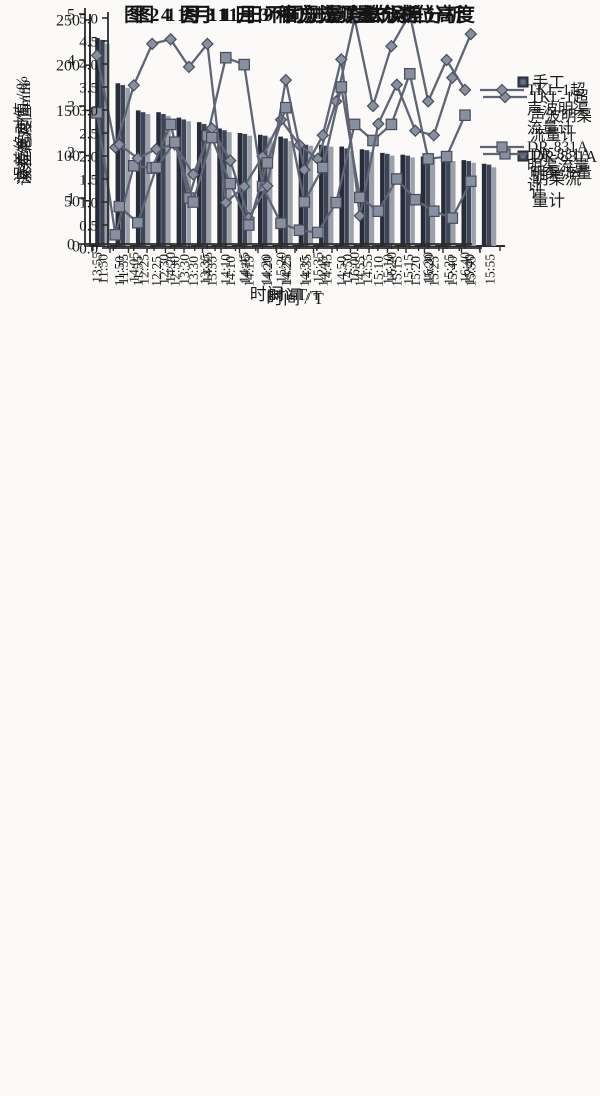 The width and height of the screenshot is (600, 1096). What do you see at coordinates (341, 271) in the screenshot?
I see `svg-text: 14:50` at bounding box center [341, 271].